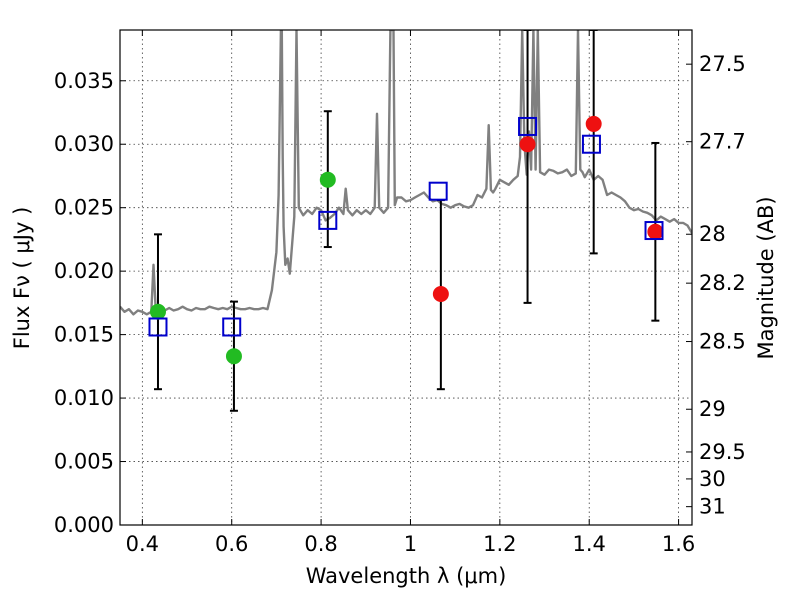 Image resolution: width=800 pixels, height=600 pixels. I want to click on x-tick-label: 0.8, so click(320, 544).